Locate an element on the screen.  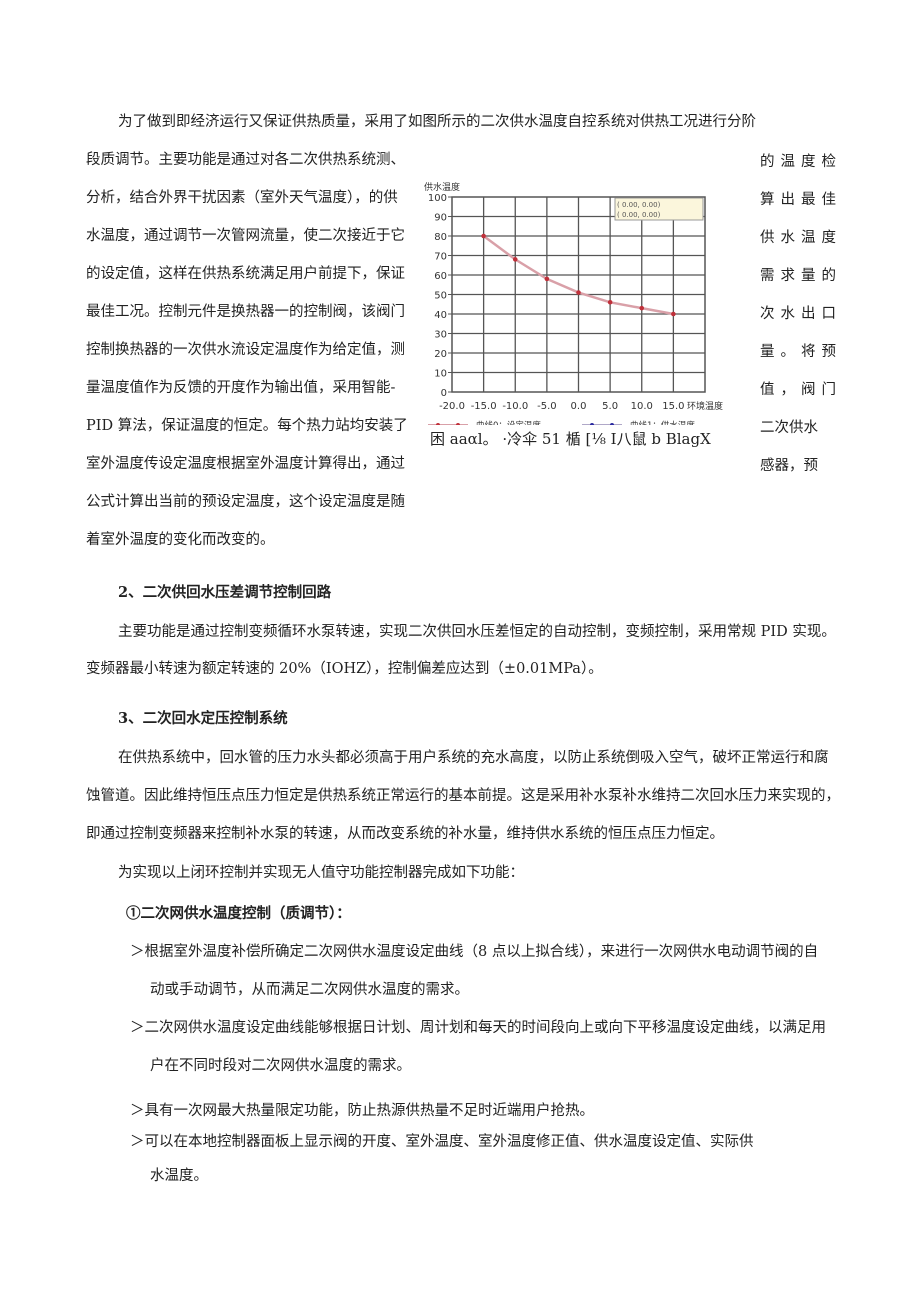
x-tick-label: 15.0 is located at coordinates (673, 406).